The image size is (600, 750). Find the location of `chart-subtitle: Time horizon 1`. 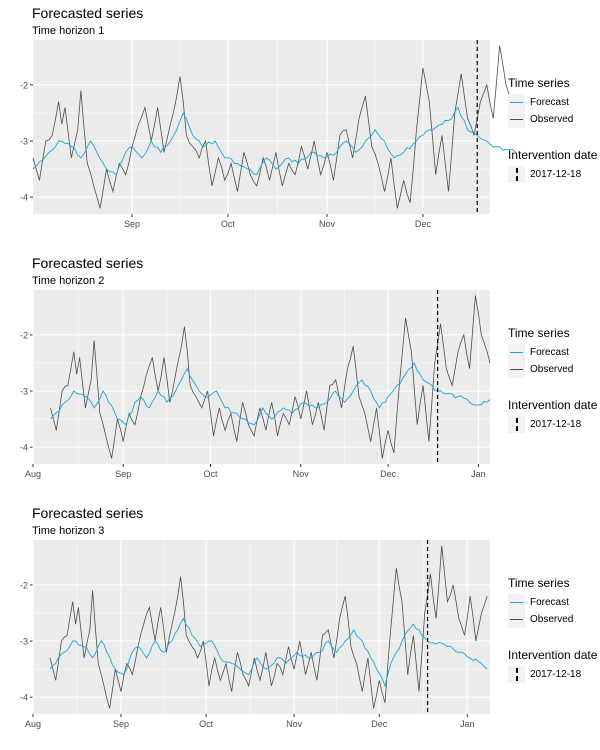

chart-subtitle: Time horizon 1 is located at coordinates (68, 31).